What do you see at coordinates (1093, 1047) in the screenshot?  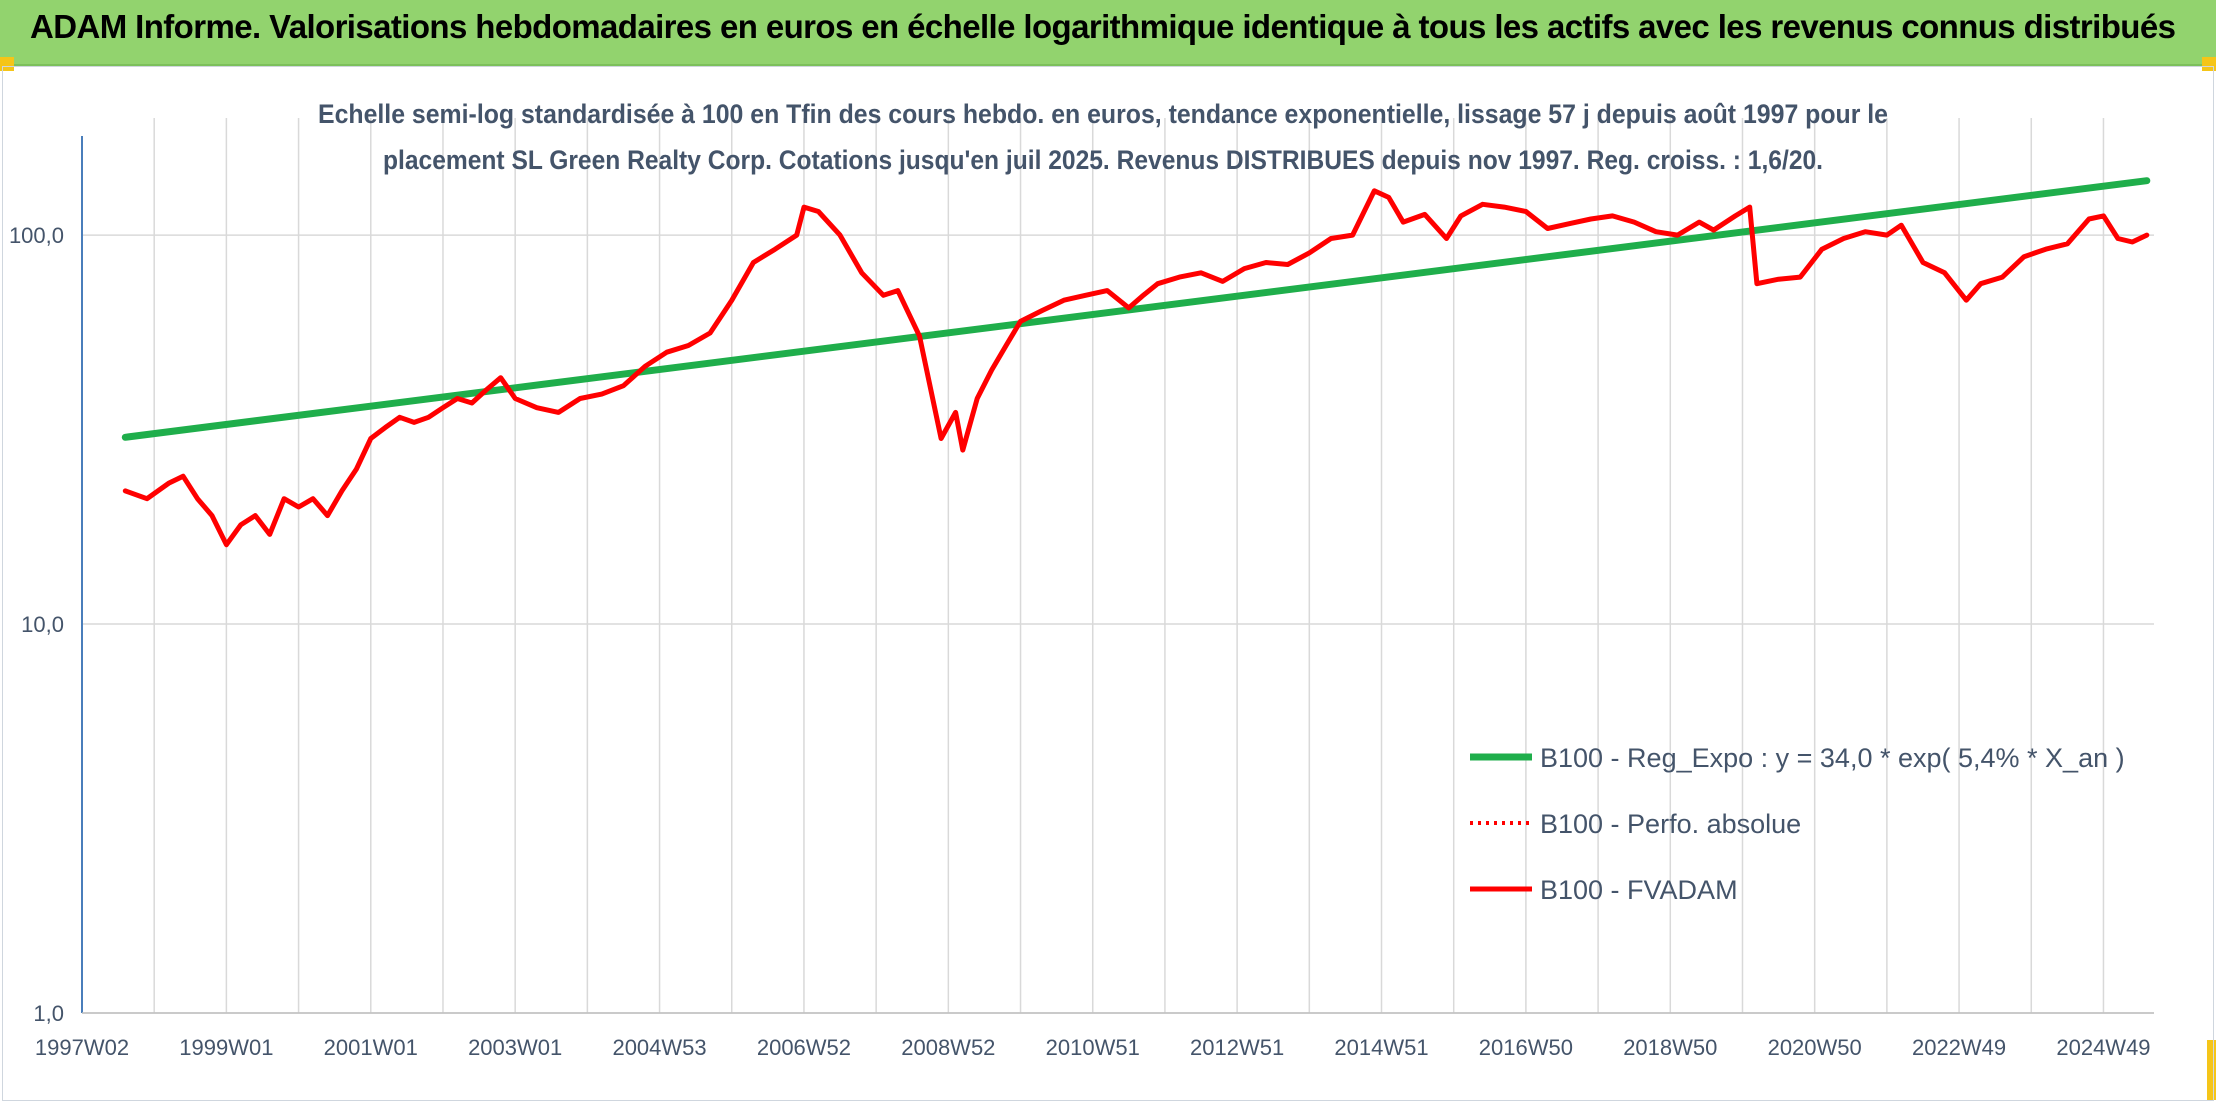 I see `x-tick-label: 2010W51` at bounding box center [1093, 1047].